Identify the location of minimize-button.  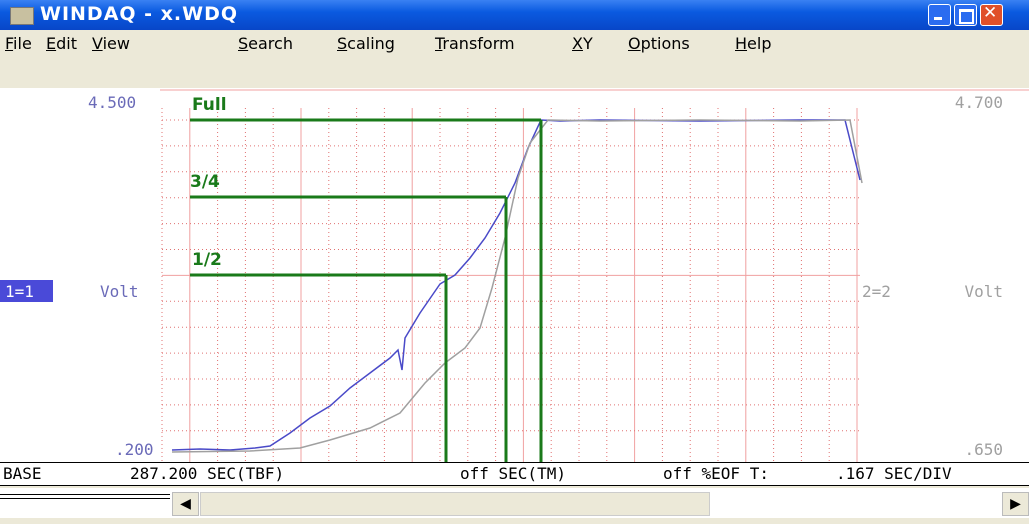
(939, 15).